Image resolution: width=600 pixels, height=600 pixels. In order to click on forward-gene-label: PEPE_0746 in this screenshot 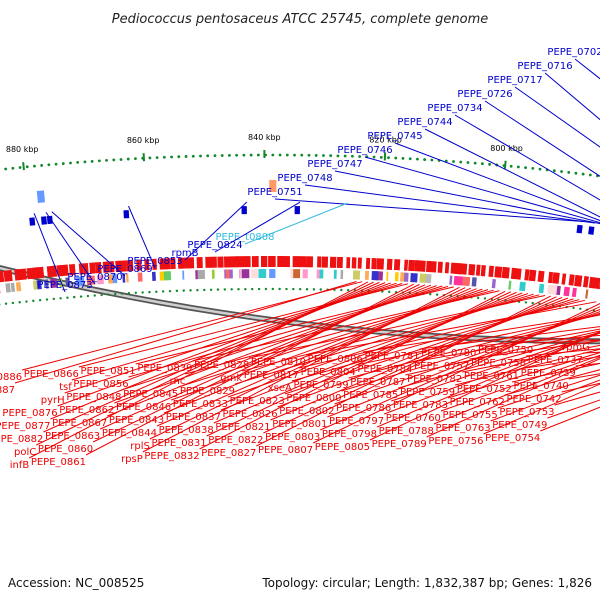, I will do `click(364, 150)`.